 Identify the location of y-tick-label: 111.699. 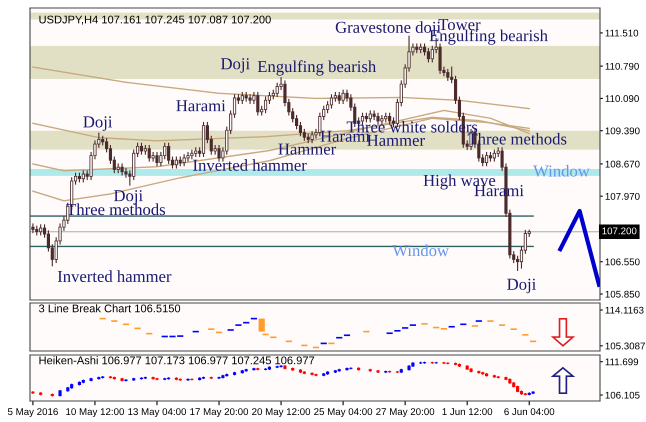
(622, 362).